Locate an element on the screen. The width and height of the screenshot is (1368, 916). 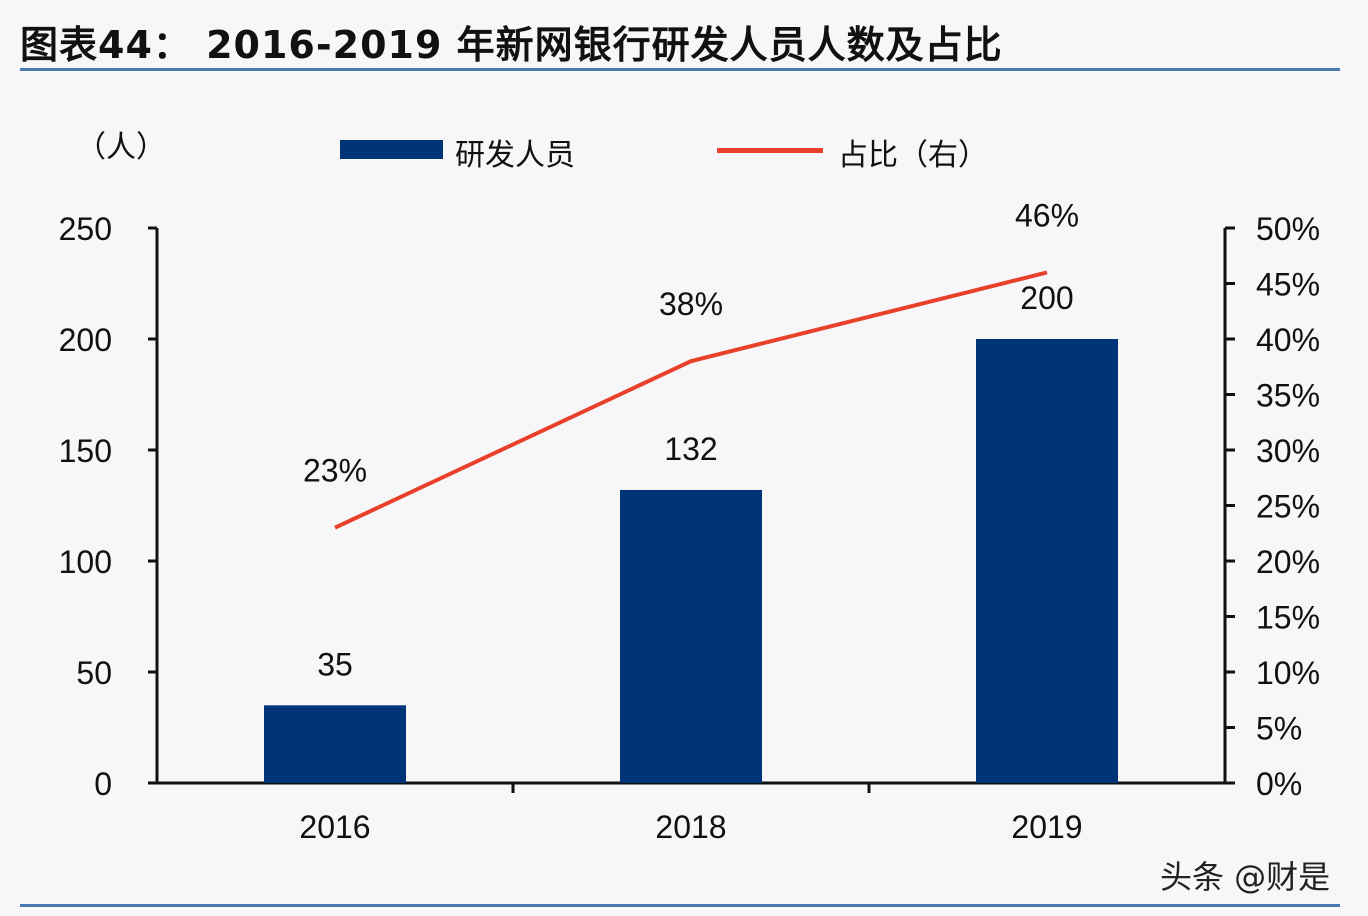
legend-line-swatch is located at coordinates (770, 150).